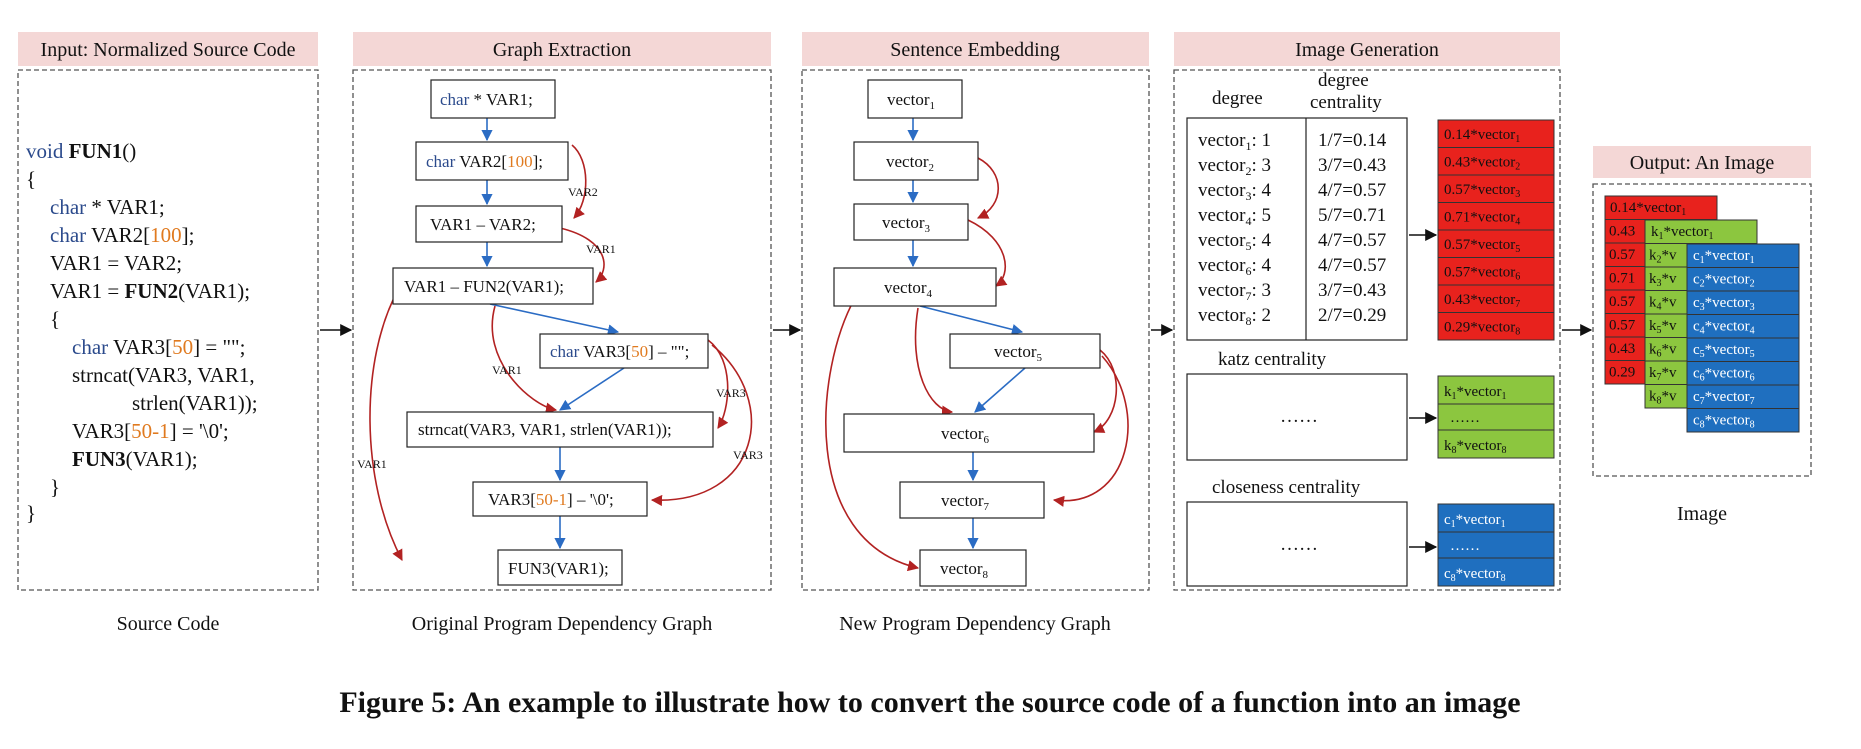 The width and height of the screenshot is (1861, 749). What do you see at coordinates (1724, 281) in the screenshot?
I see `out-blue-label-2: c2*vector2` at bounding box center [1724, 281].